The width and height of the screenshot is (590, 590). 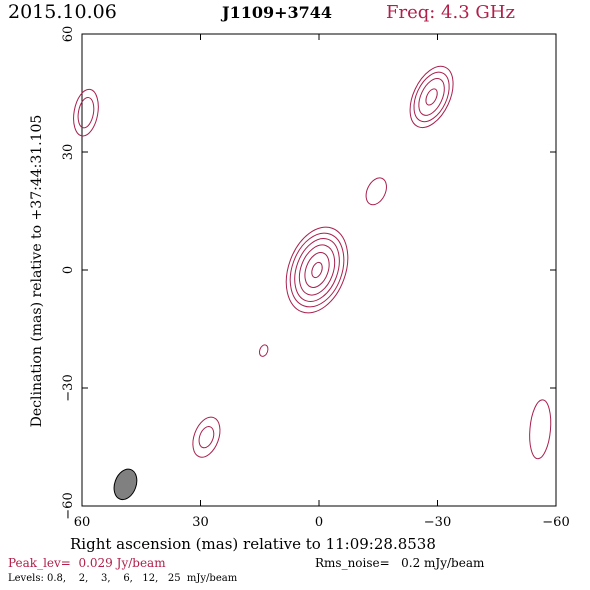 I want to click on x-tick-label: 0, so click(x=319, y=522).